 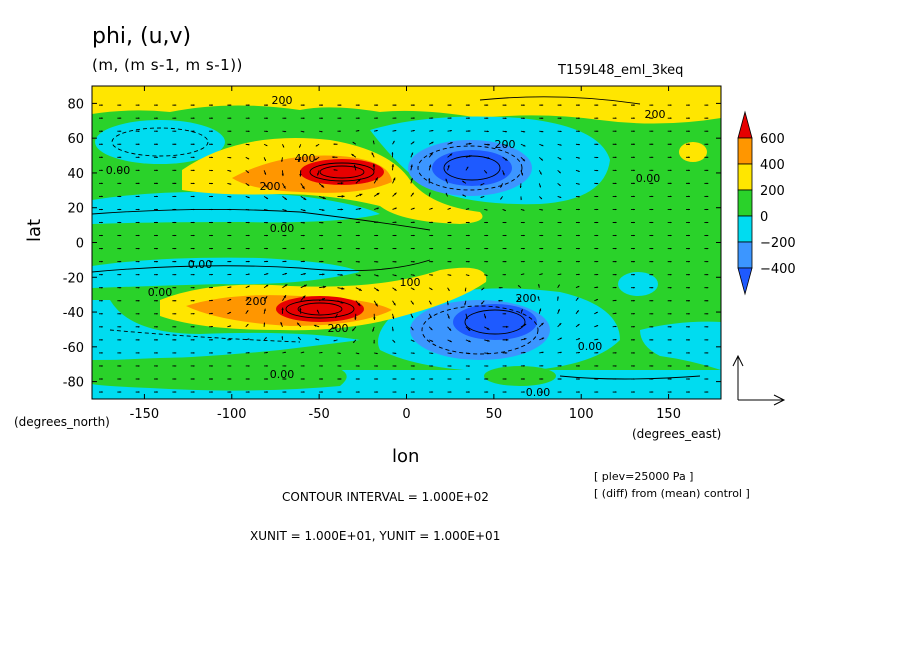 I want to click on colorbar-label: 200, so click(x=772, y=191).